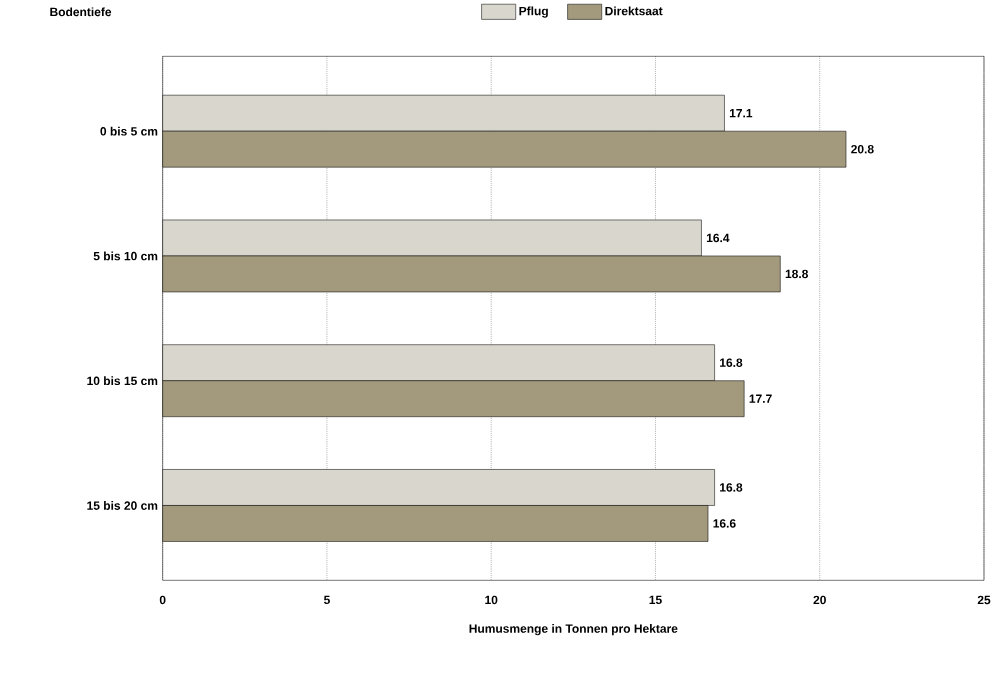 This screenshot has height=673, width=1004. What do you see at coordinates (655, 599) in the screenshot?
I see `x-tick-label: 15` at bounding box center [655, 599].